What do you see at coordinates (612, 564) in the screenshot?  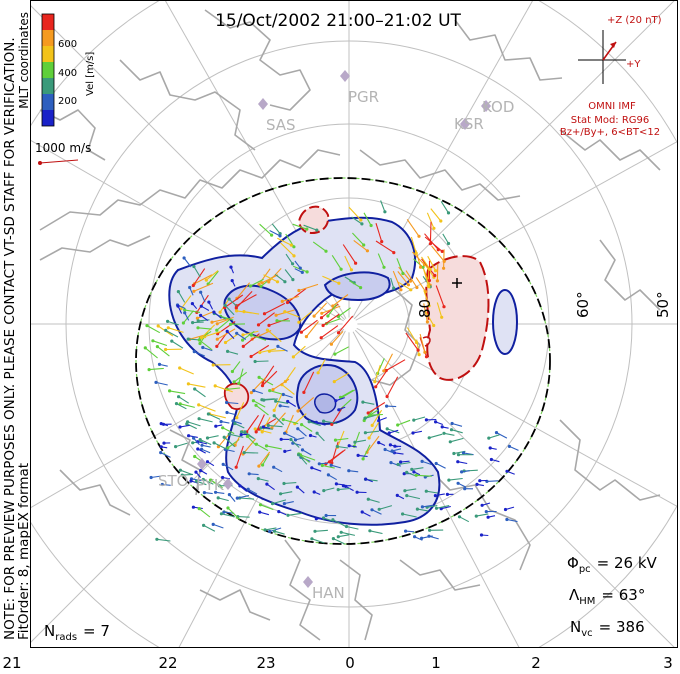 I see `phi-pc-stat: Φpc = 26 kV` at bounding box center [612, 564].